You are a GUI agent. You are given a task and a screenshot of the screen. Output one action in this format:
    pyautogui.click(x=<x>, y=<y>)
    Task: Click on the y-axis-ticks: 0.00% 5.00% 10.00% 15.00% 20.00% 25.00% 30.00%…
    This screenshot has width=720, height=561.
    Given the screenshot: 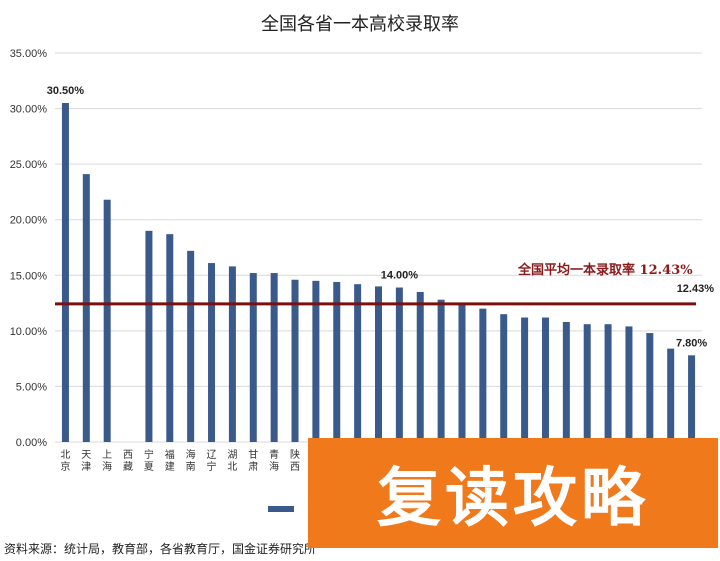 What is the action you would take?
    pyautogui.click(x=29, y=248)
    